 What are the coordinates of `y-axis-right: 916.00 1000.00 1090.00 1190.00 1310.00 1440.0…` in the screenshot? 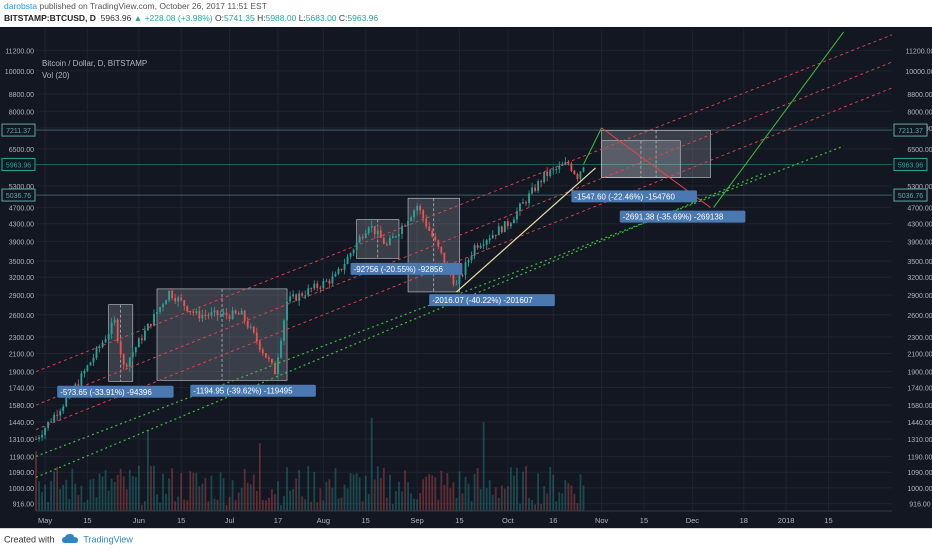 It's located at (912, 278).